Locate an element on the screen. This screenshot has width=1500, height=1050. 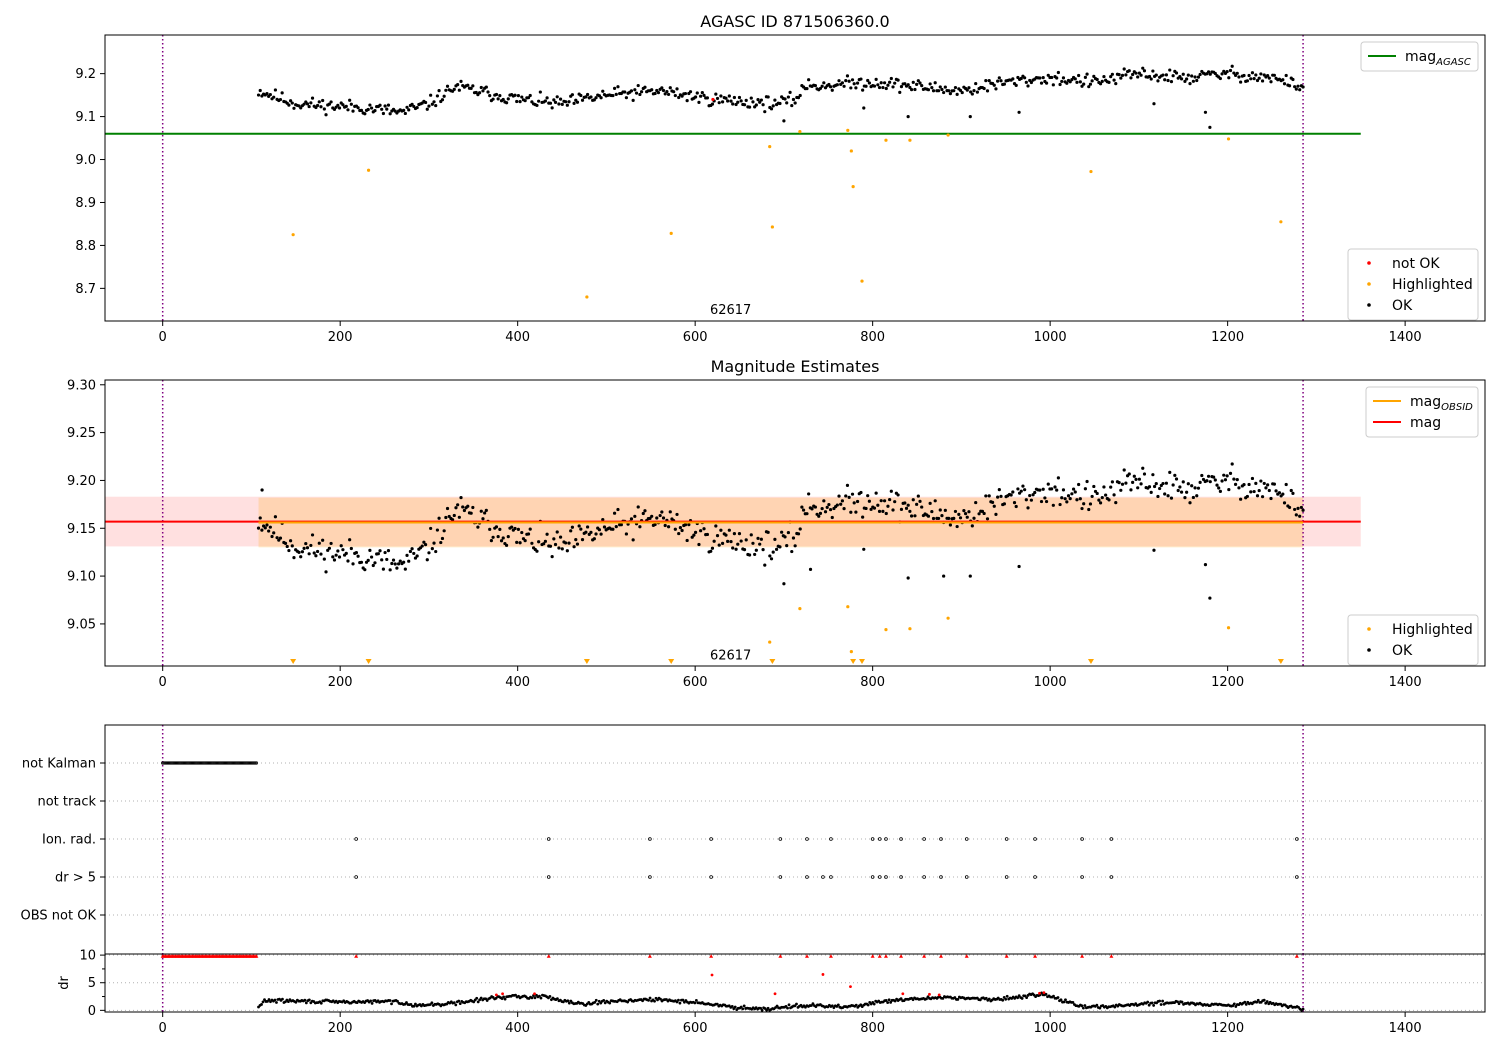
dr-points is located at coordinates (781, 1001).